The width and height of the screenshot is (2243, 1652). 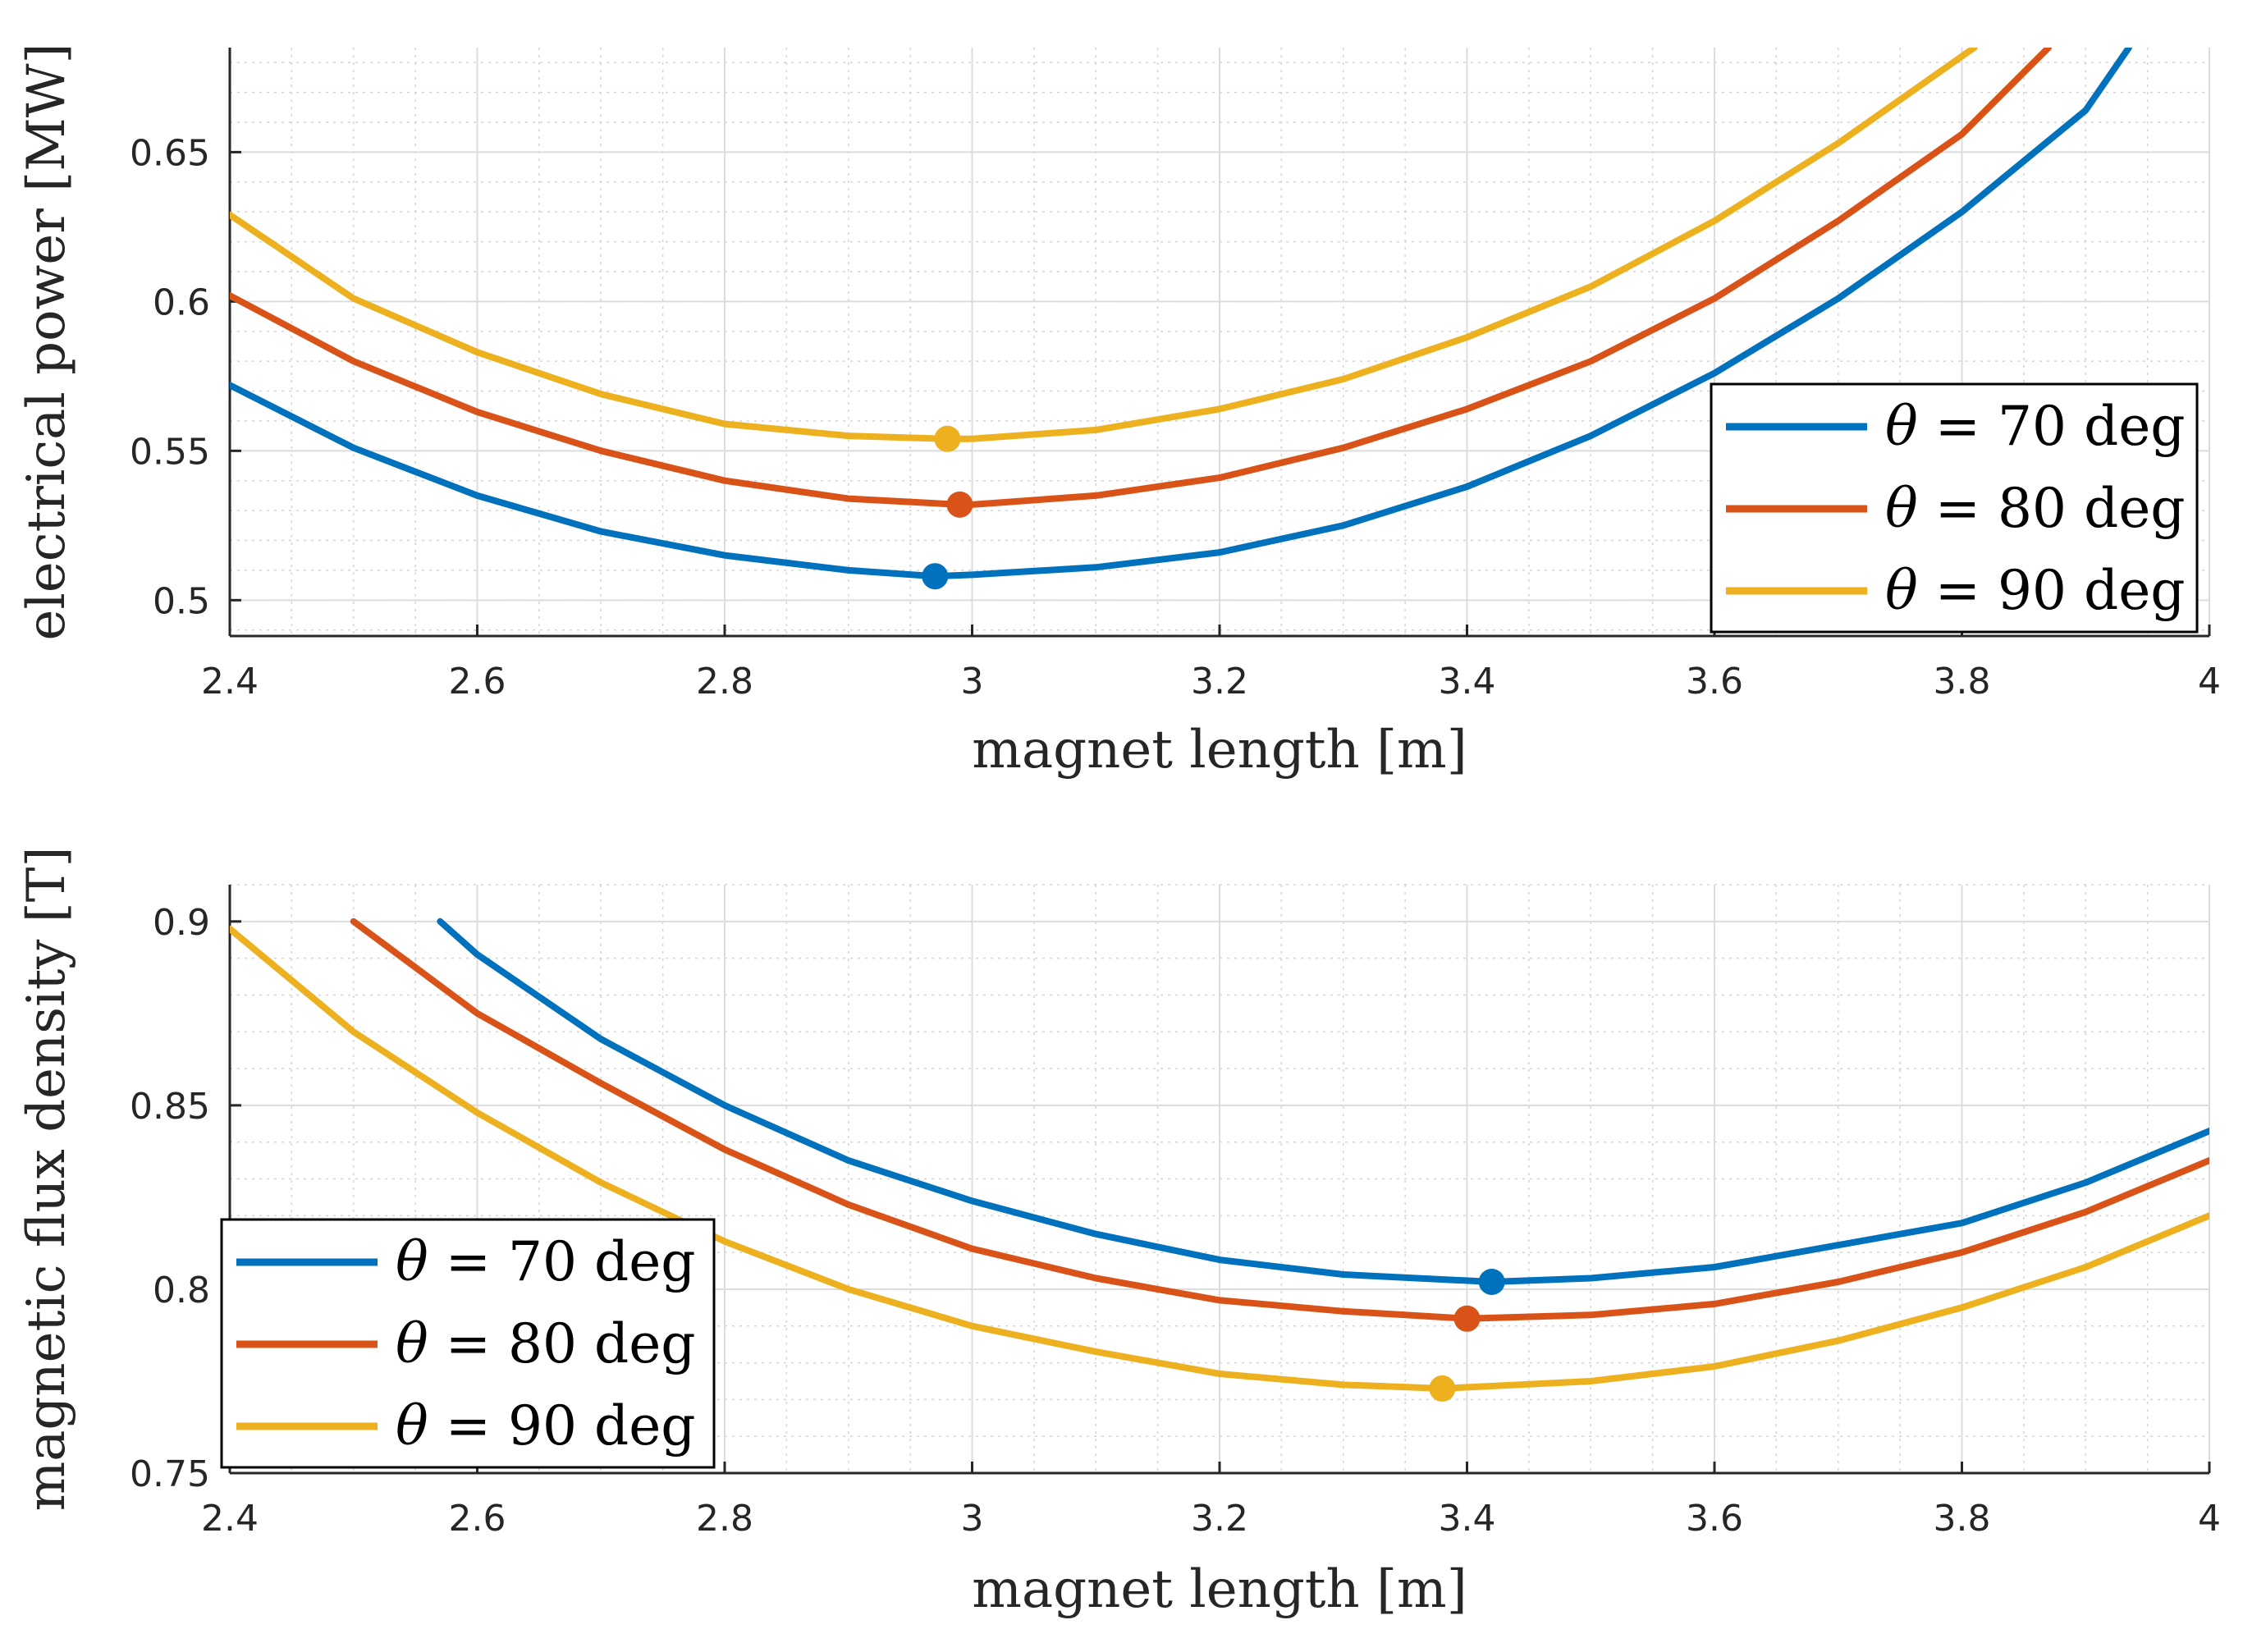 What do you see at coordinates (170, 153) in the screenshot?
I see `y-tick-label: 0.65` at bounding box center [170, 153].